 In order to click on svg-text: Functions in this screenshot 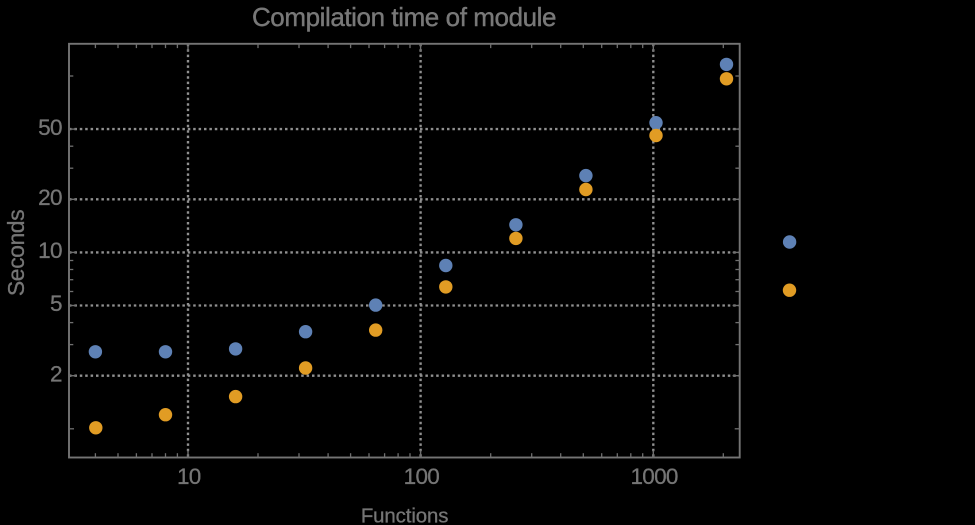, I will do `click(405, 515)`.